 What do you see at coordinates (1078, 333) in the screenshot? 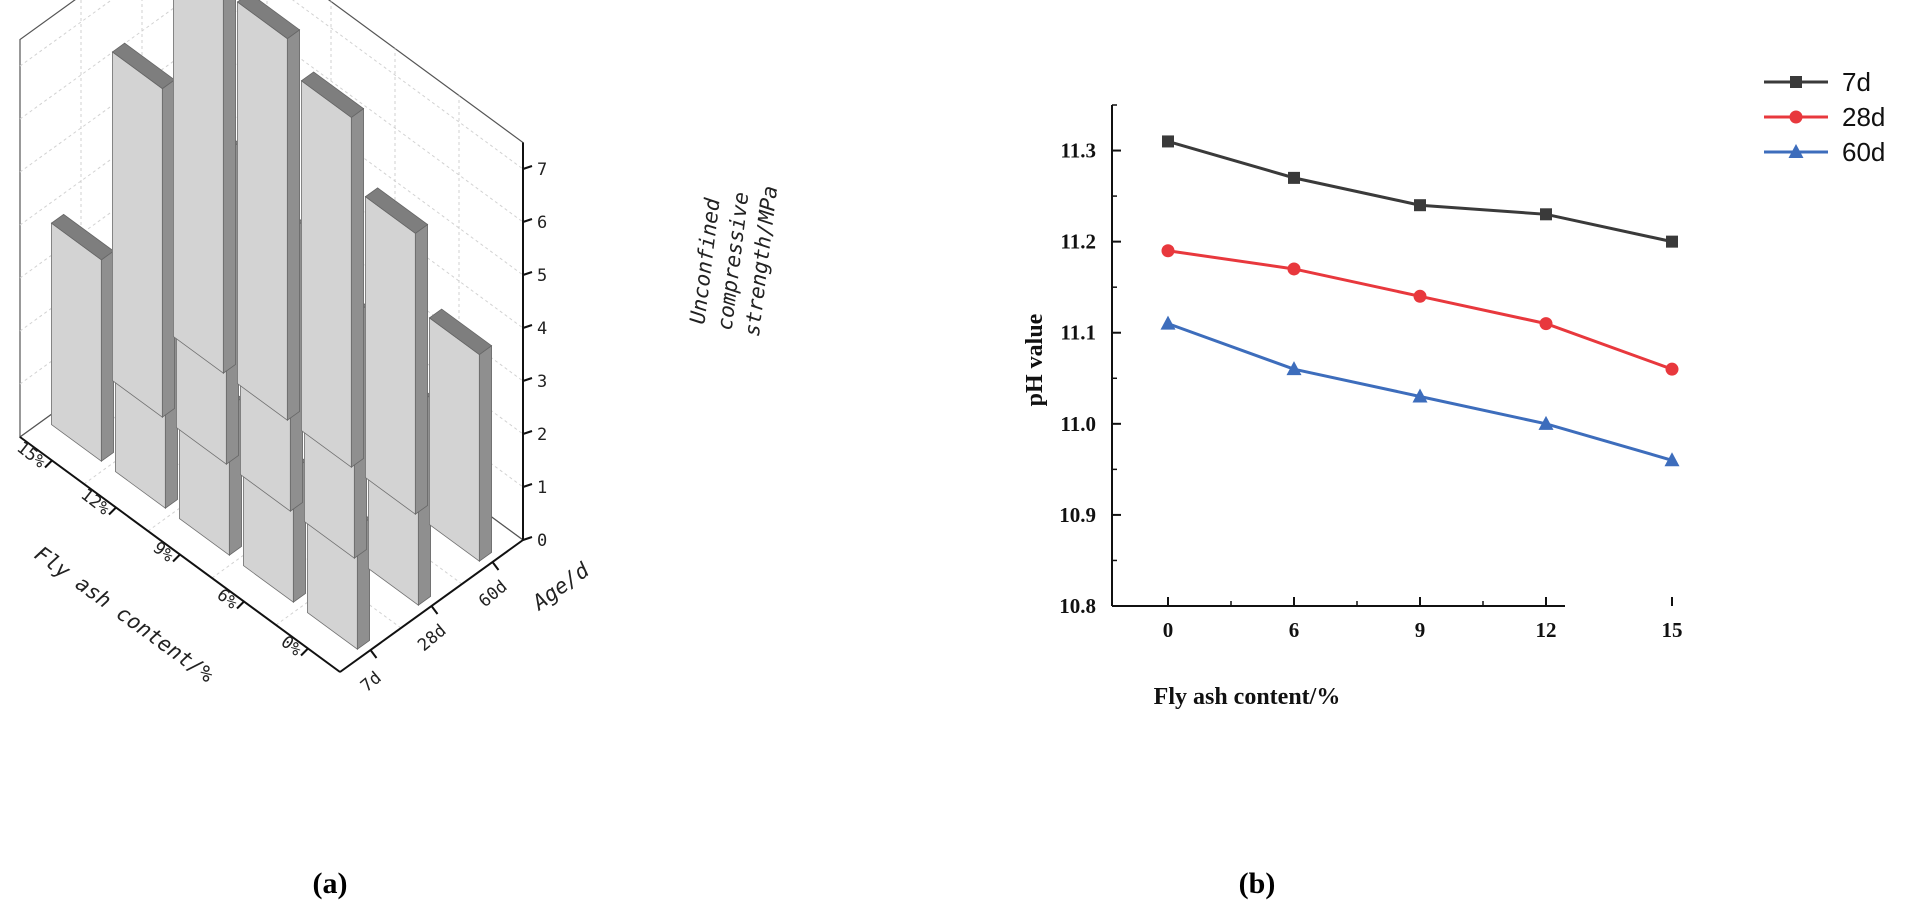
I see `y-tick-label: 11.1` at bounding box center [1078, 333].